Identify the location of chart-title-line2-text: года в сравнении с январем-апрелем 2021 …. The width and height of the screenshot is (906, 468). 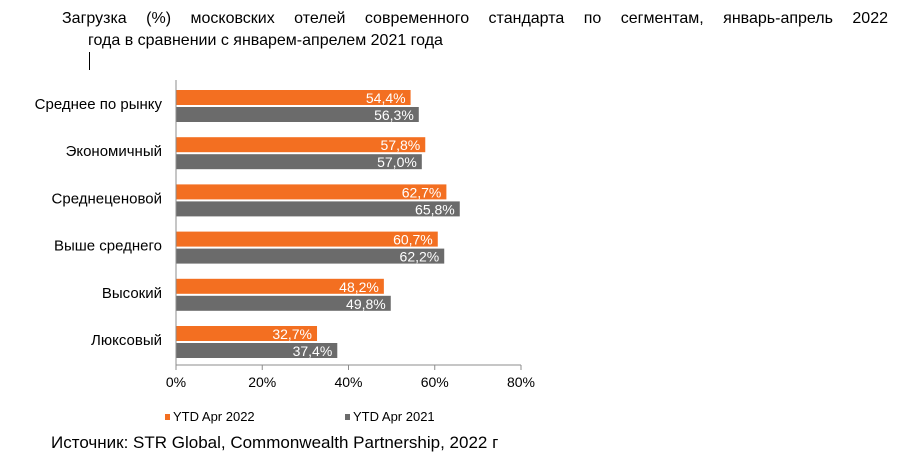
(265, 40).